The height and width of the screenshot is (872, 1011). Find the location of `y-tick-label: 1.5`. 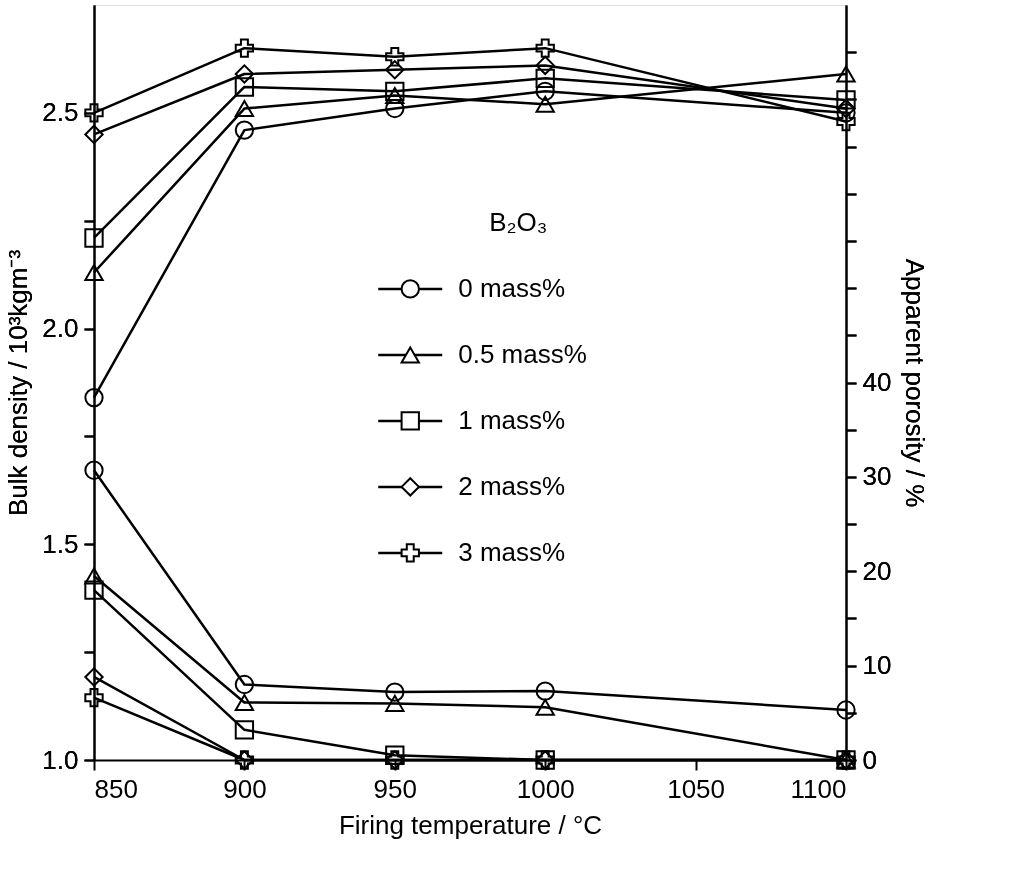

y-tick-label: 1.5 is located at coordinates (60, 543).